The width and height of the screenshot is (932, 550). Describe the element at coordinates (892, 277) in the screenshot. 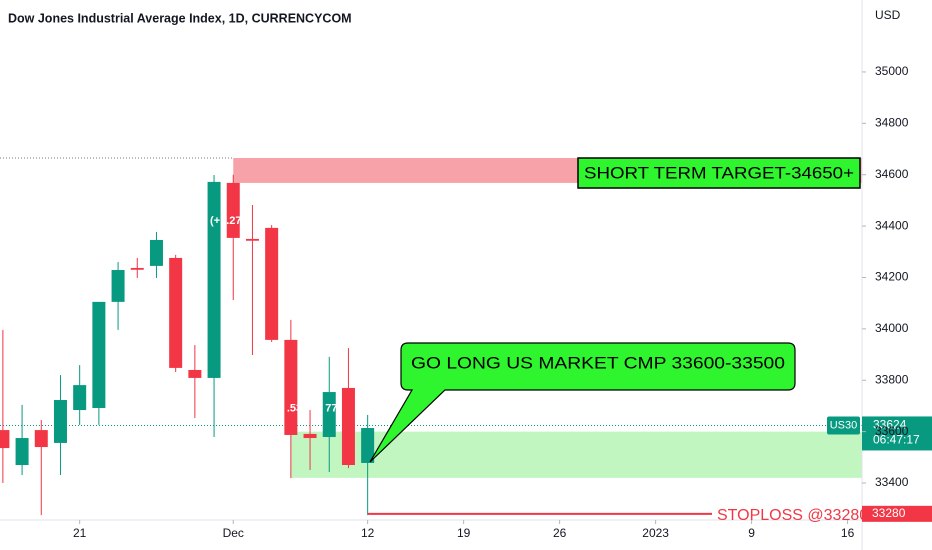

I see `y-tick-label: 34200` at that location.